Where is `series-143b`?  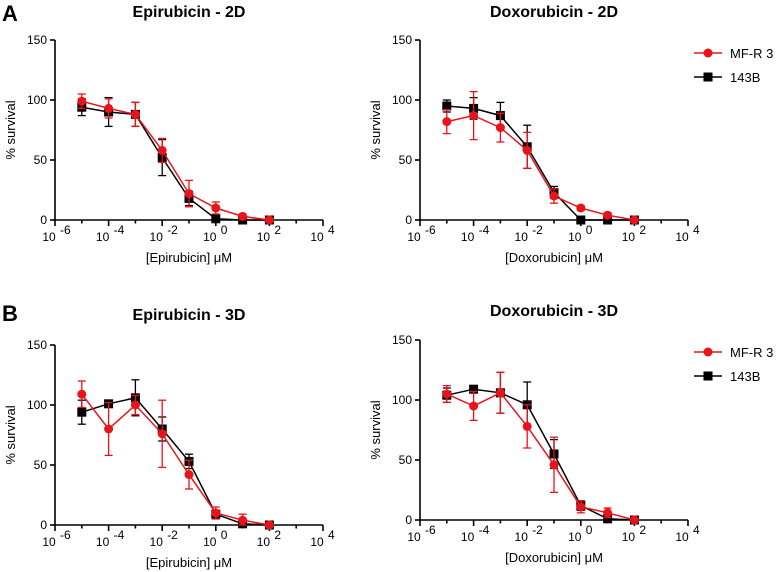 series-143b is located at coordinates (540, 448).